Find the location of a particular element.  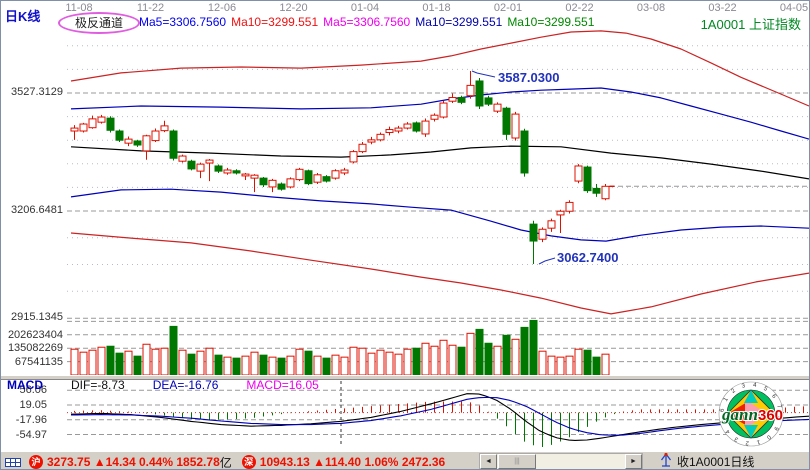

macd-histogram is located at coordinates (439, 424).